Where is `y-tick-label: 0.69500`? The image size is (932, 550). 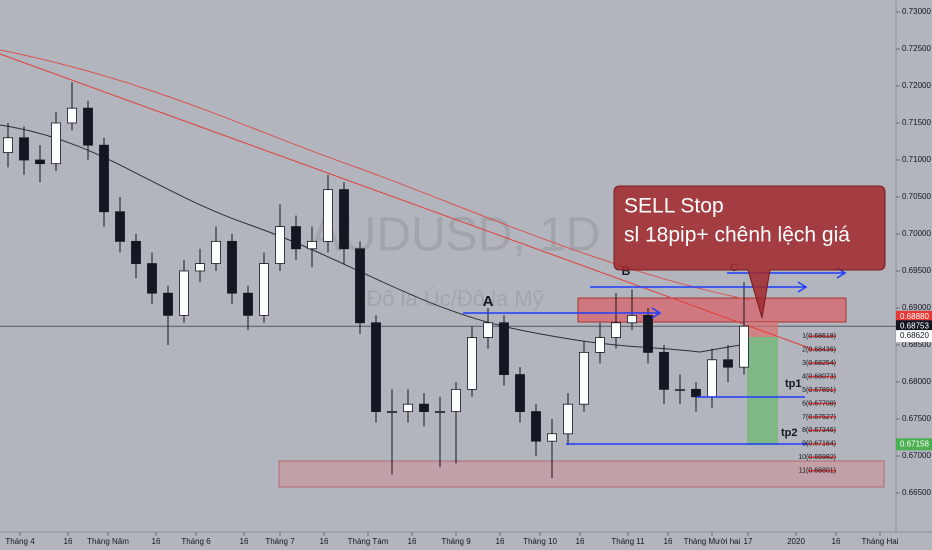
y-tick-label: 0.69500 is located at coordinates (916, 270).